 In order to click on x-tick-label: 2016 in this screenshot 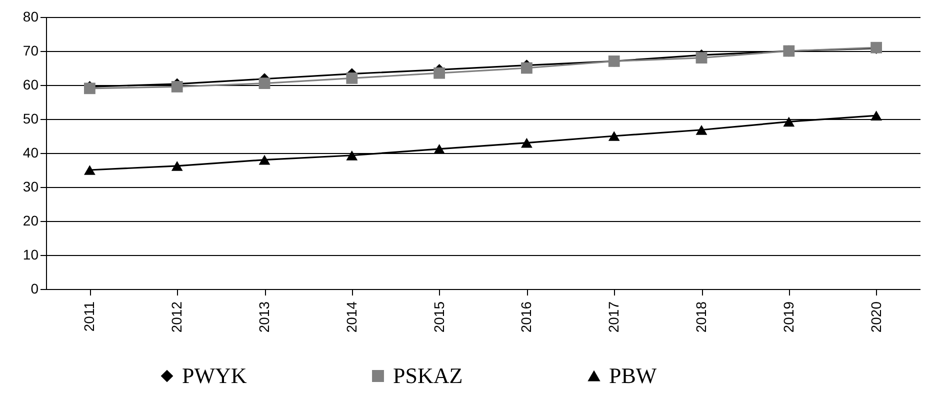, I will do `click(526, 317)`.